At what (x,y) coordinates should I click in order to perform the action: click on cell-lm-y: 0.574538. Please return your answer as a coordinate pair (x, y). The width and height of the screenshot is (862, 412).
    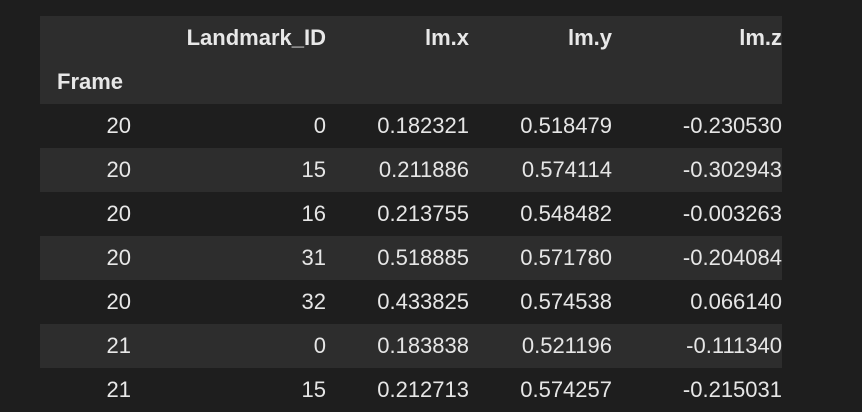
    Looking at the image, I should click on (540, 302).